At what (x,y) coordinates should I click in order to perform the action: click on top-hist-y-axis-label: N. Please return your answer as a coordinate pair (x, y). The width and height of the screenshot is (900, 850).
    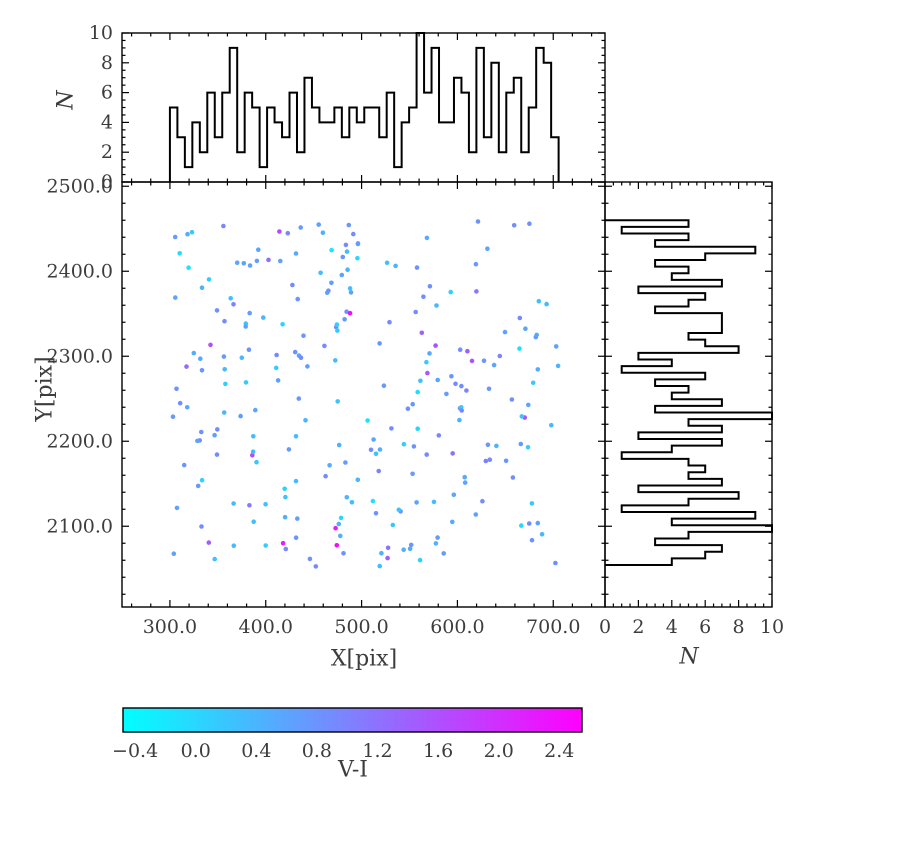
    Looking at the image, I should click on (66, 100).